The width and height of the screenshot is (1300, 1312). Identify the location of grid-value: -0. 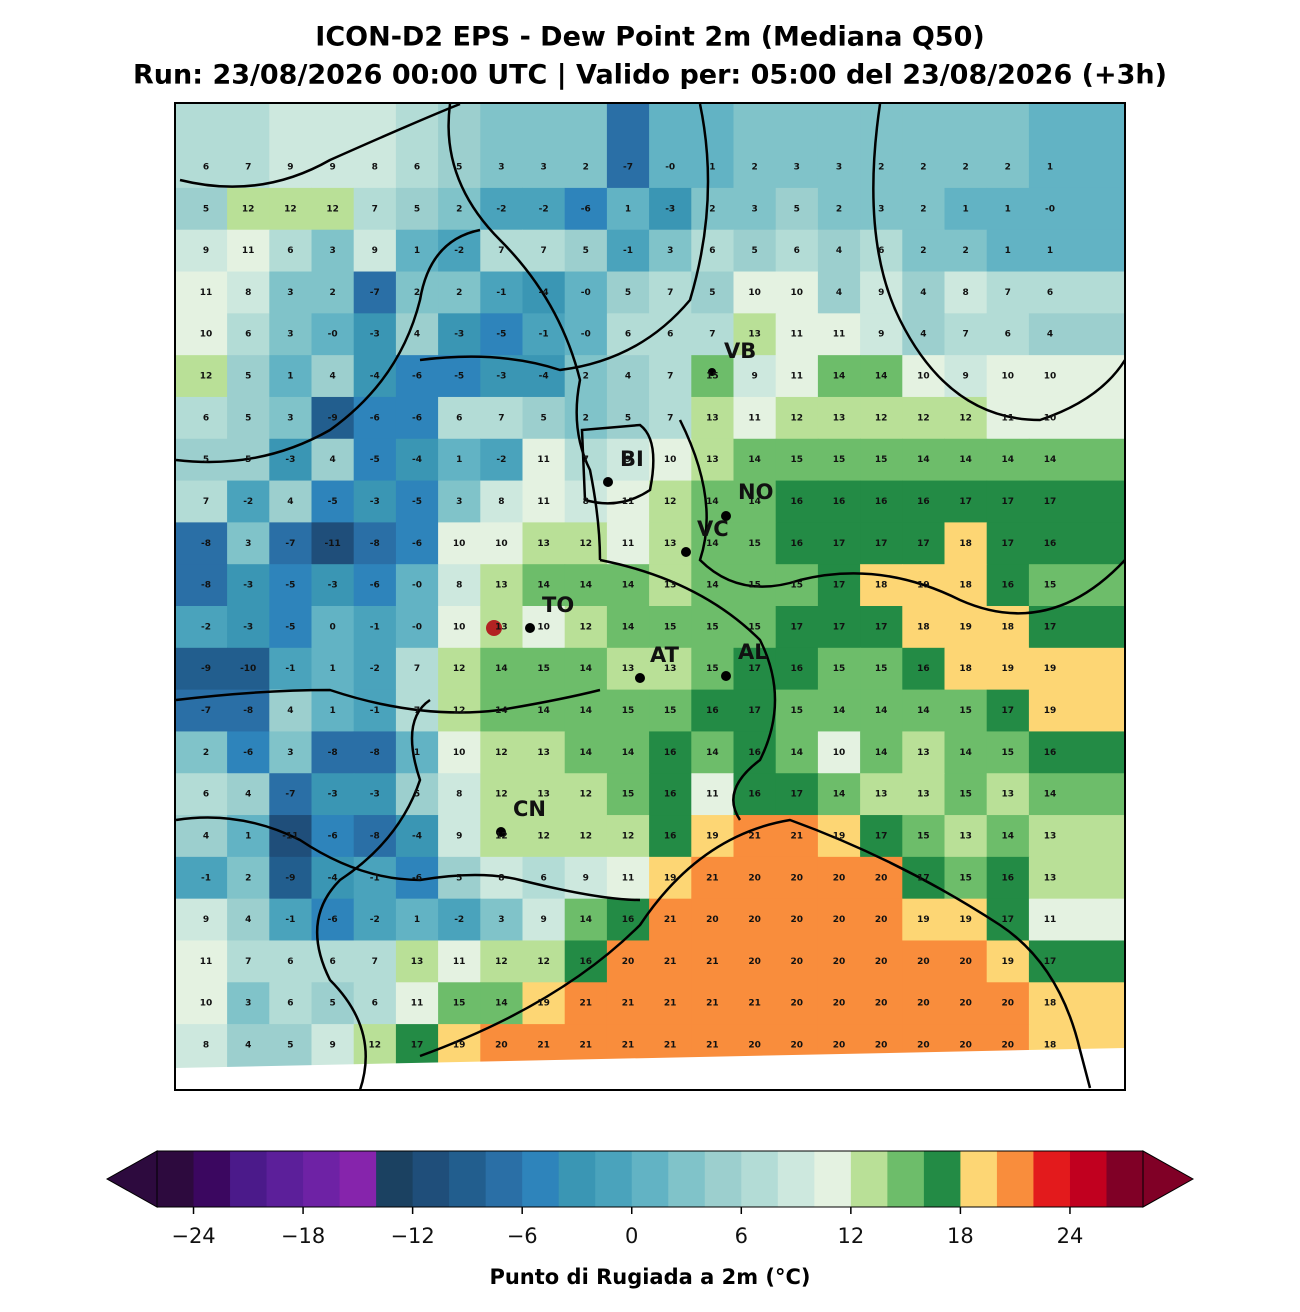
(670, 168).